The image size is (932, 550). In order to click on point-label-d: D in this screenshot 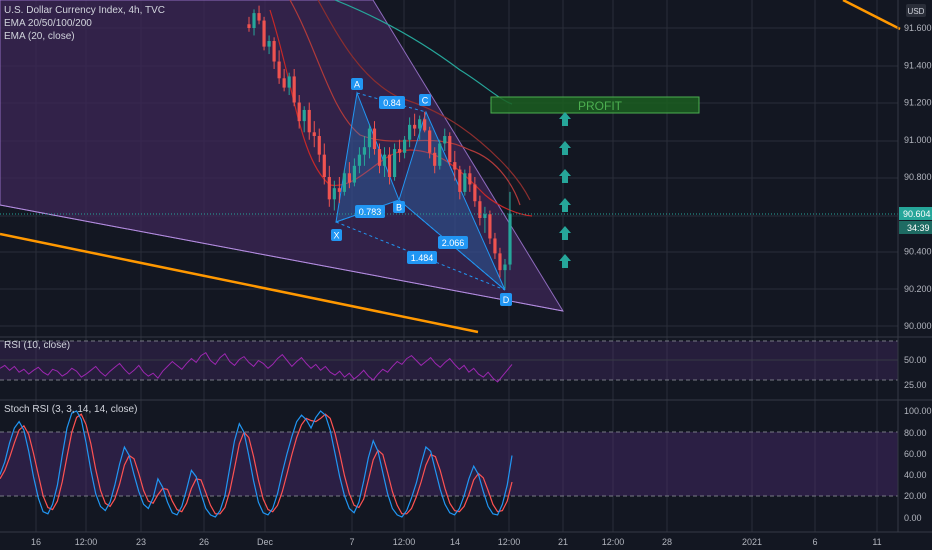, I will do `click(506, 299)`.